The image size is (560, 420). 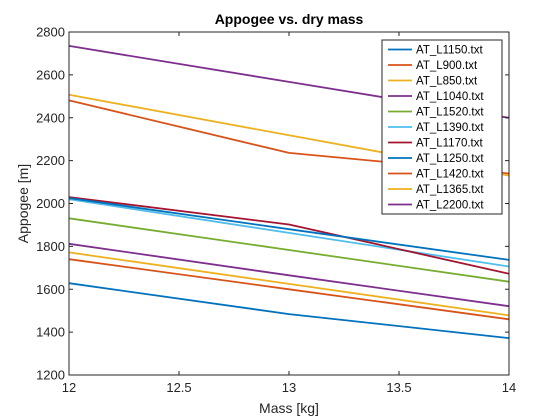 What do you see at coordinates (50, 74) in the screenshot?
I see `y-tick-label: 2600` at bounding box center [50, 74].